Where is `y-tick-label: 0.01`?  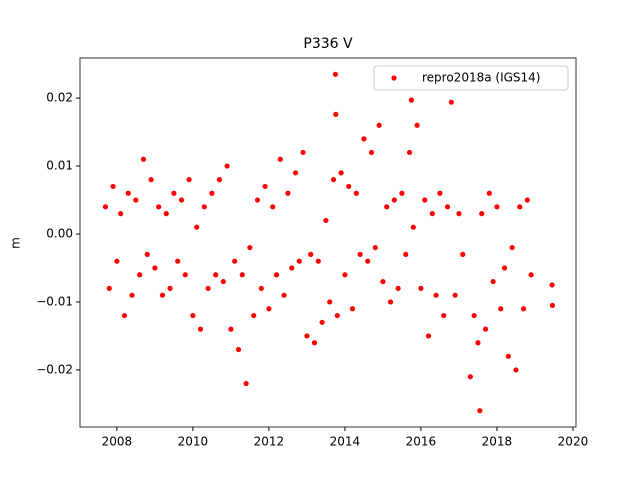
y-tick-label: 0.01 is located at coordinates (59, 166).